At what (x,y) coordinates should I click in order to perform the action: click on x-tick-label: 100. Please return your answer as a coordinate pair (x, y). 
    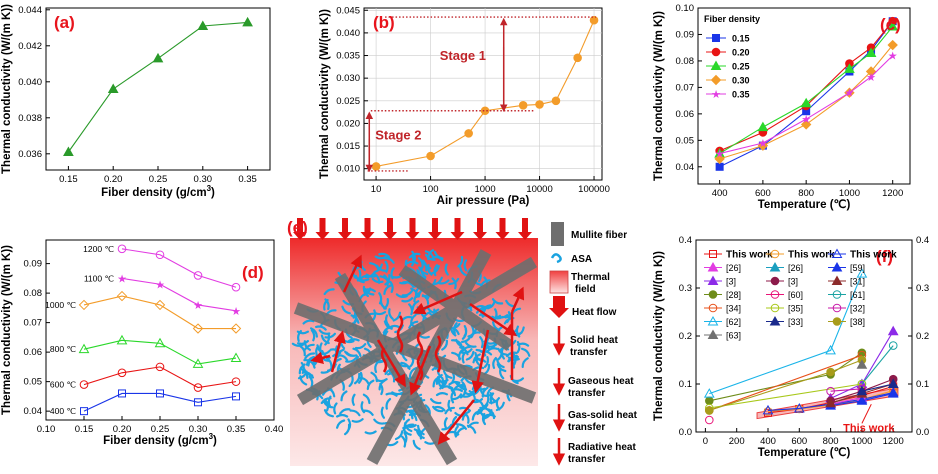
    Looking at the image, I should click on (431, 189).